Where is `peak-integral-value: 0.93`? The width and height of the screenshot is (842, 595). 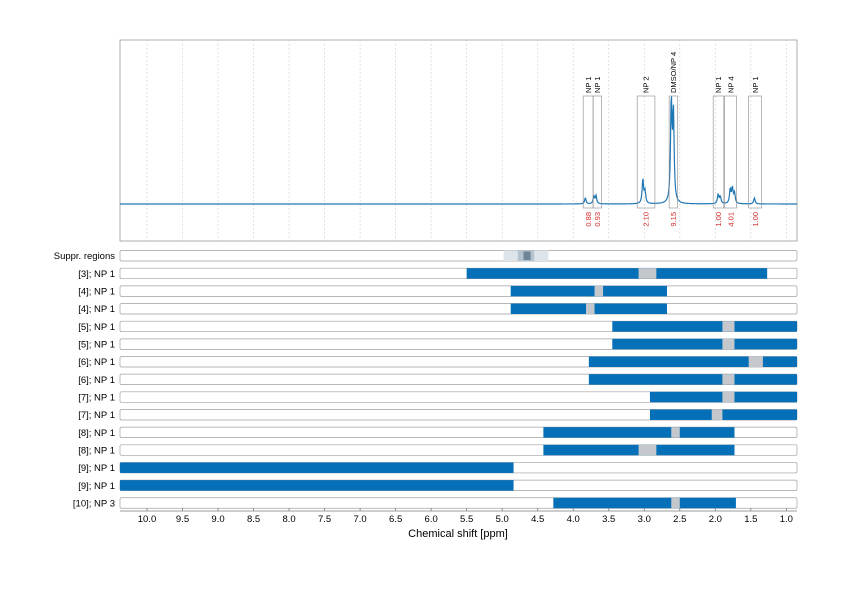 peak-integral-value: 0.93 is located at coordinates (597, 219).